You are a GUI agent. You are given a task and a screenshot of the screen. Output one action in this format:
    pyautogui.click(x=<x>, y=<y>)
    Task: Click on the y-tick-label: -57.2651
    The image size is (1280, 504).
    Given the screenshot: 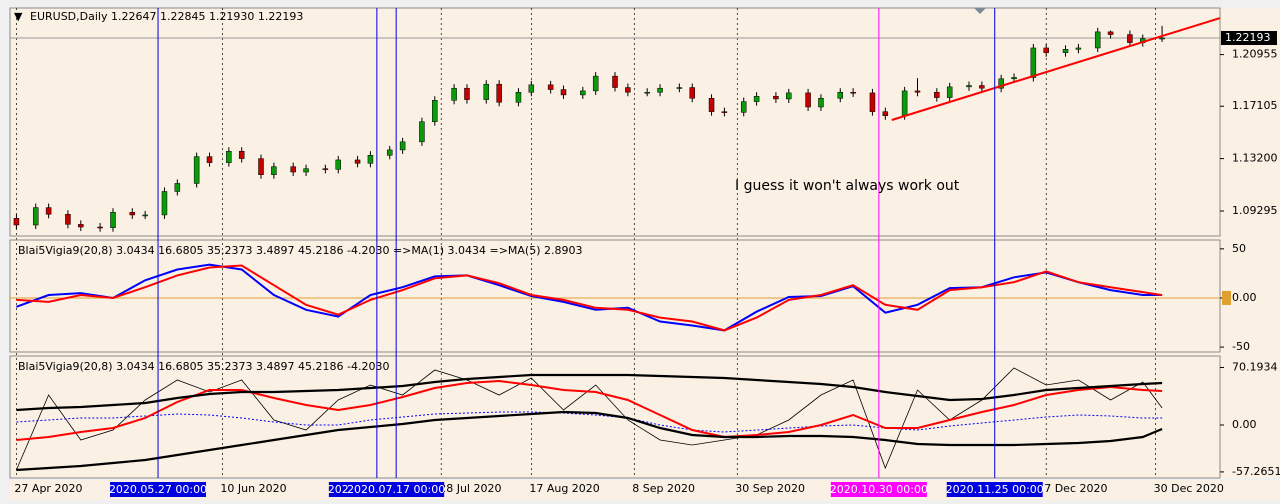 What is the action you would take?
    pyautogui.click(x=1256, y=471)
    